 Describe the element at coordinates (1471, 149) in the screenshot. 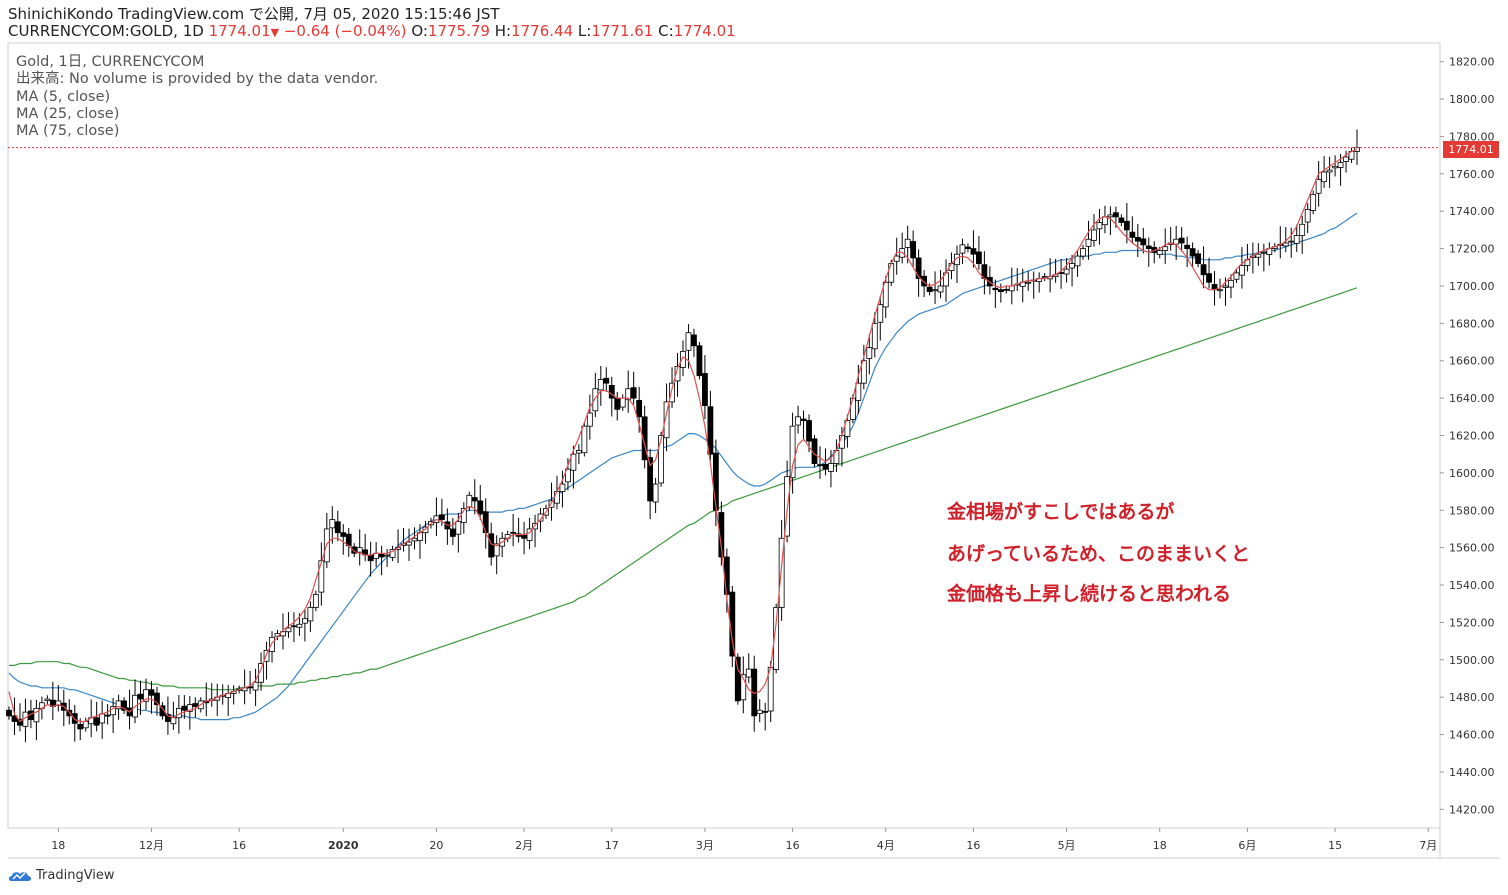

I see `last-price-tag: 1774.01` at that location.